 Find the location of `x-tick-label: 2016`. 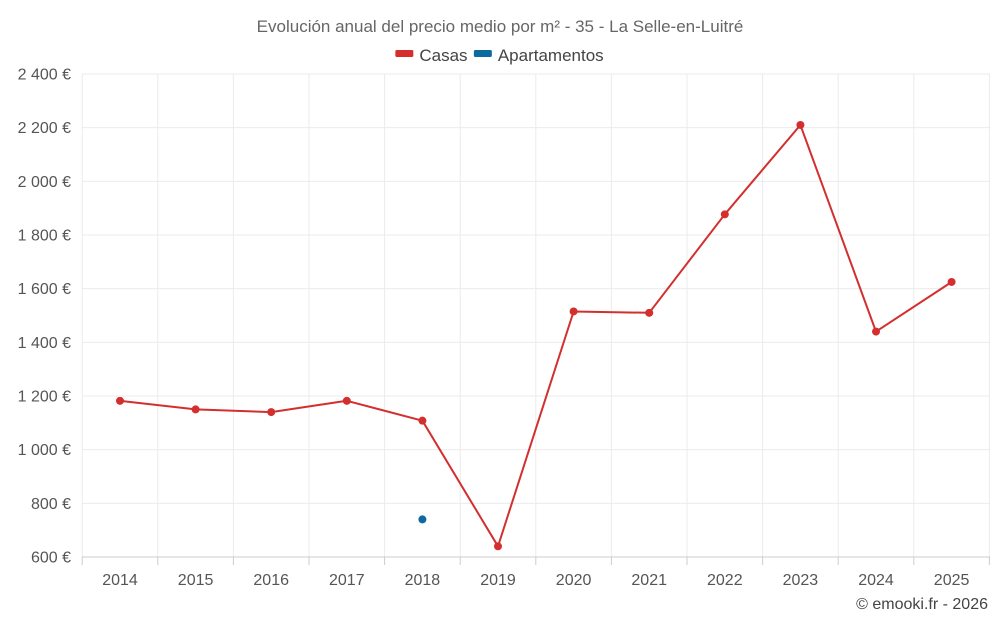

x-tick-label: 2016 is located at coordinates (271, 580).